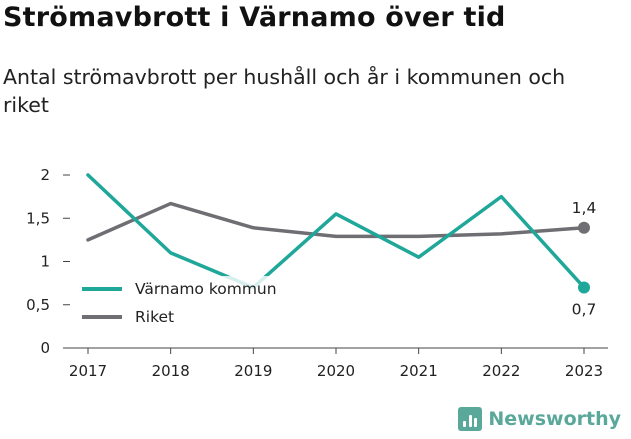 This screenshot has height=439, width=631. Describe the element at coordinates (336, 221) in the screenshot. I see `series-line-riket` at that location.